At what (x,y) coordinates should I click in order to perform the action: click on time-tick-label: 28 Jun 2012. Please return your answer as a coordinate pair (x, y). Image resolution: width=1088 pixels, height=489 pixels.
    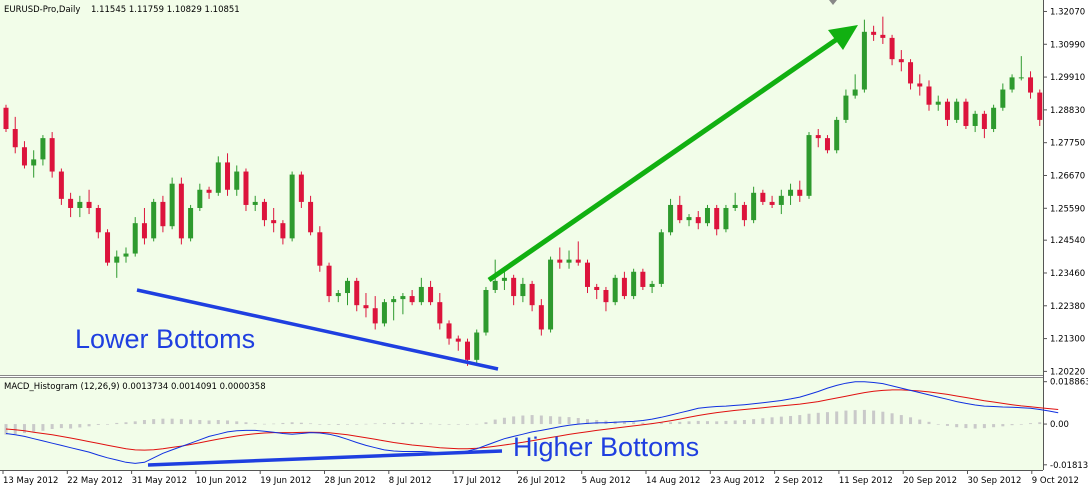
    Looking at the image, I should click on (350, 481).